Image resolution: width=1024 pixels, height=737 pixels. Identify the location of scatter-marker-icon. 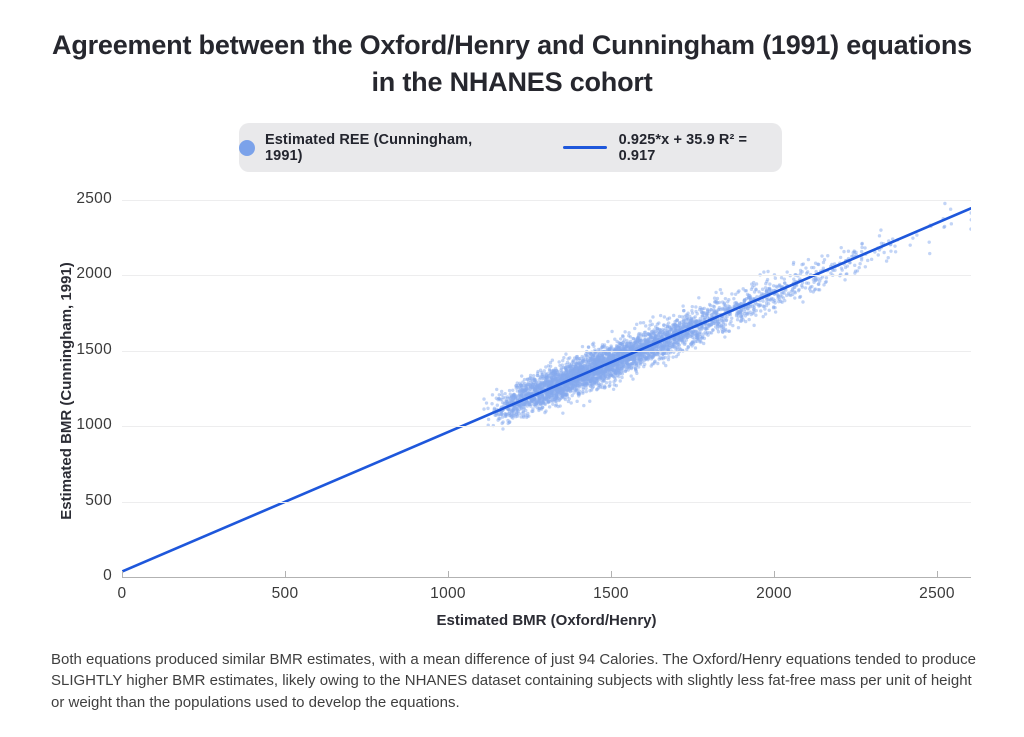
(247, 147).